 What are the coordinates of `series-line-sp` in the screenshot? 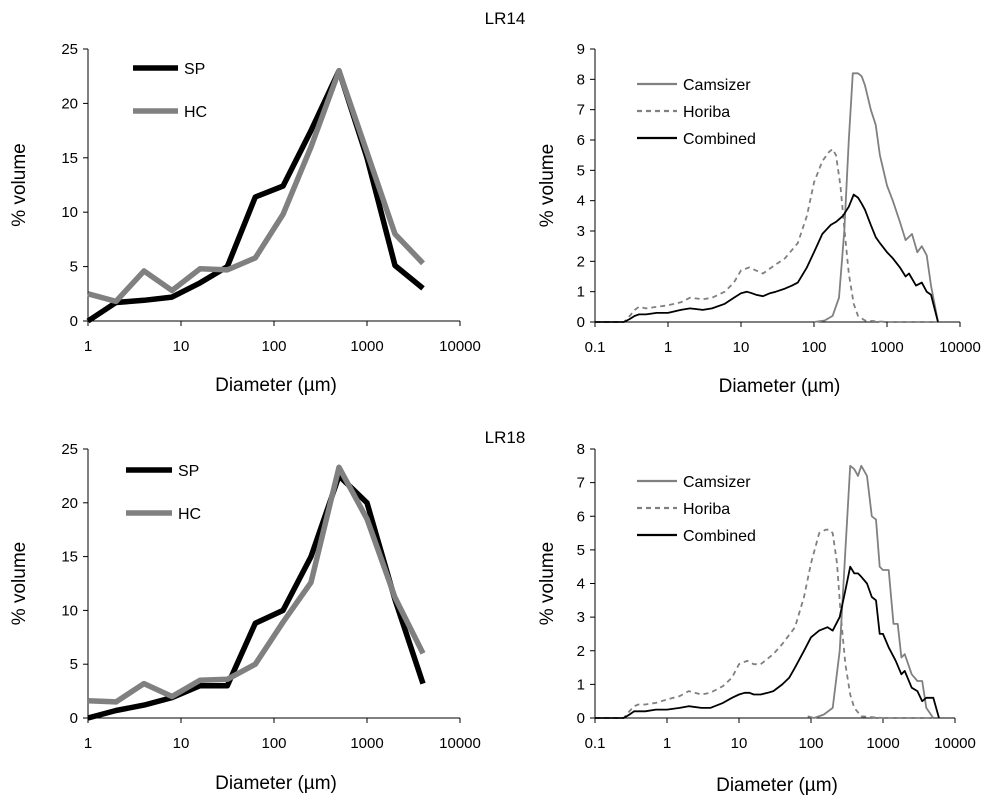 It's located at (256, 597).